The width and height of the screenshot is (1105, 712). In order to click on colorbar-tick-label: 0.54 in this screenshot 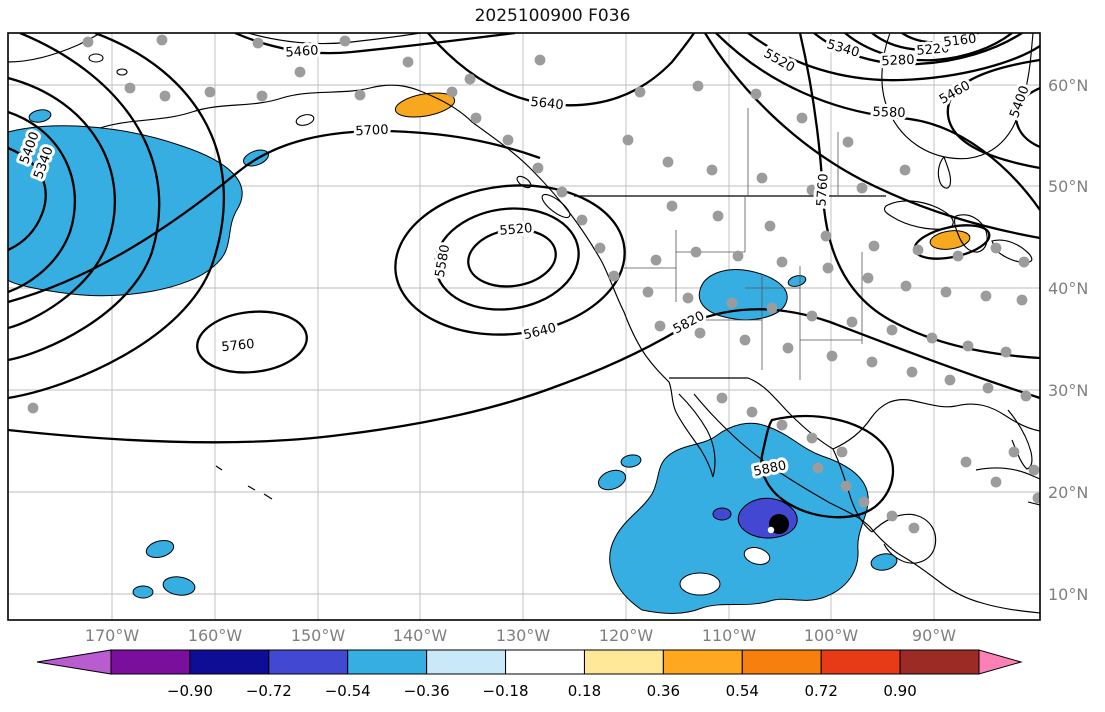, I will do `click(742, 691)`.